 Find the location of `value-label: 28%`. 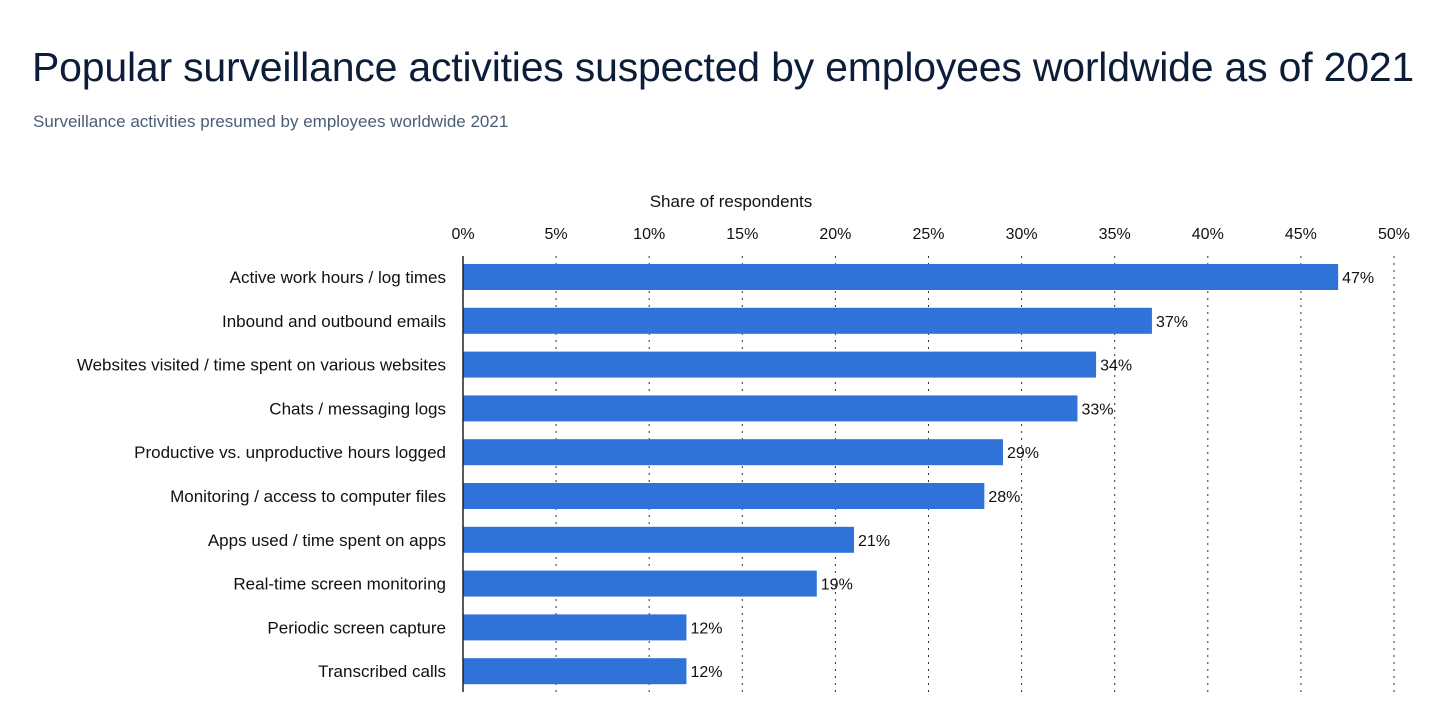

value-label: 28% is located at coordinates (1004, 497).